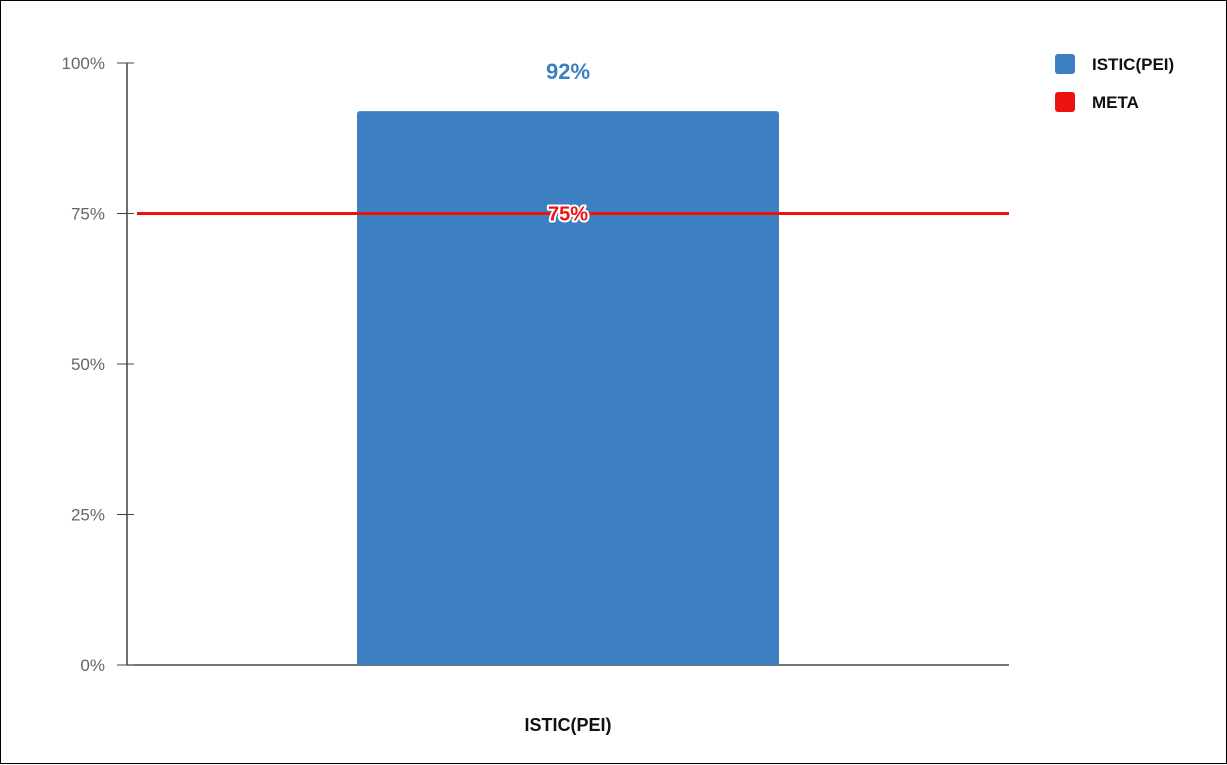 This screenshot has width=1227, height=765. Describe the element at coordinates (1115, 102) in the screenshot. I see `legend-label: META` at that location.